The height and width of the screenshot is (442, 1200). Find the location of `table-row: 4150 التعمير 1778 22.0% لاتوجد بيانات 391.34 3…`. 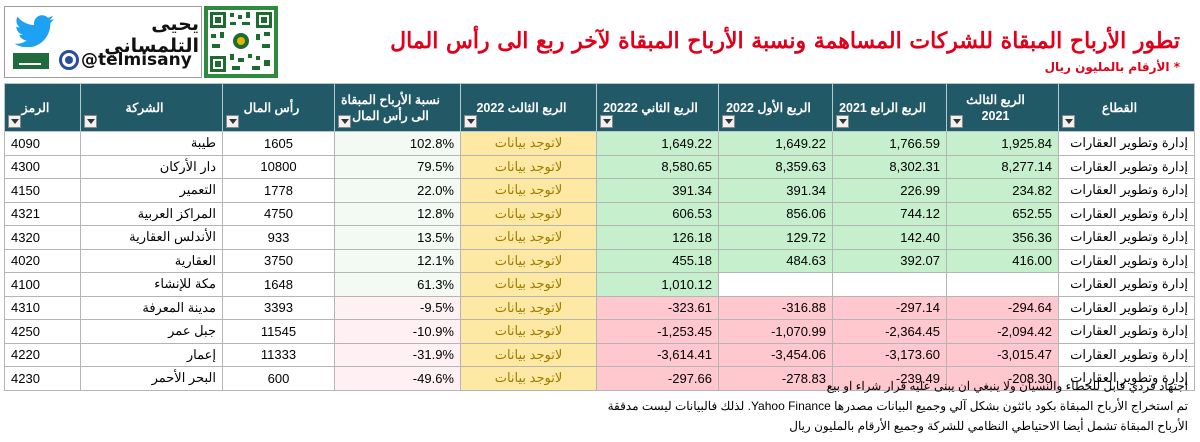

table-row: 4150 التعمير 1778 22.0% لاتوجد بيانات 391.34 3… is located at coordinates (599, 190).